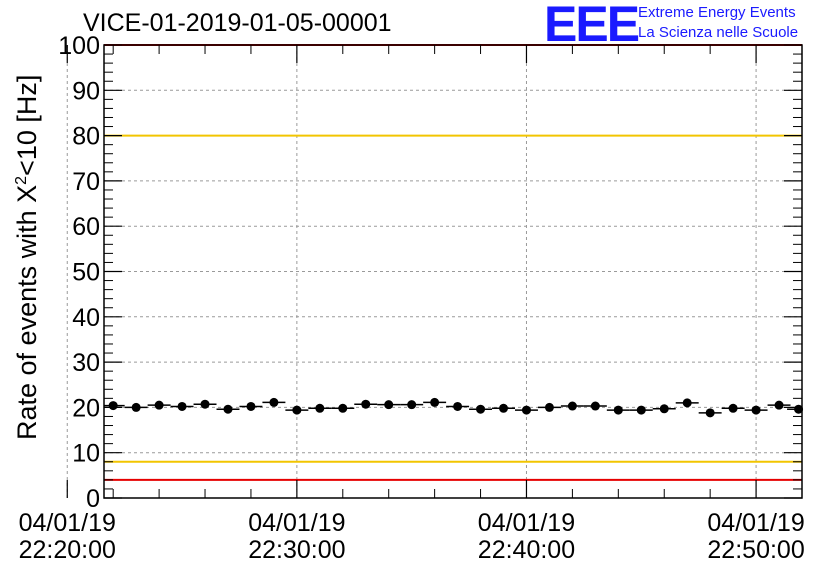 The width and height of the screenshot is (836, 572). Describe the element at coordinates (86, 91) in the screenshot. I see `y-tick-label: 90` at that location.